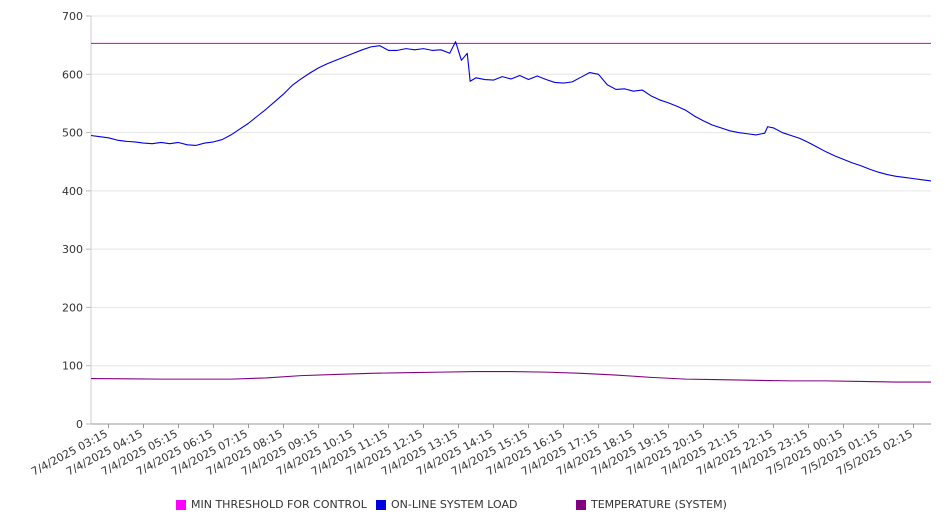  I want to click on legend-label-temperature: TEMPERATURE (SYSTEM), so click(659, 504).